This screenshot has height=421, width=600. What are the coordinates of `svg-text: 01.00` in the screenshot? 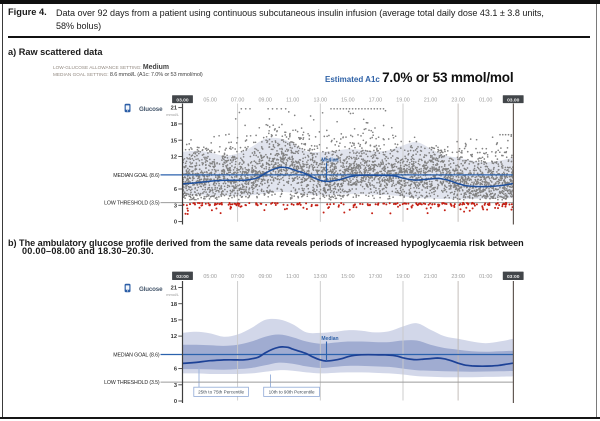 It's located at (486, 101).